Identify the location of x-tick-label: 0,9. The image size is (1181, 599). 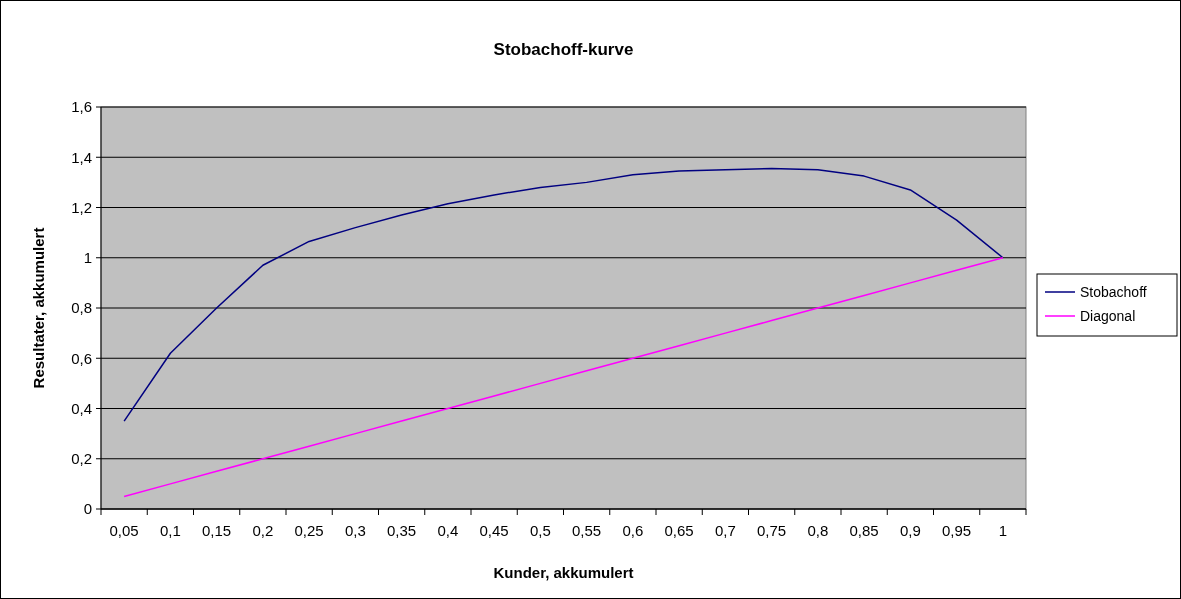
(910, 530).